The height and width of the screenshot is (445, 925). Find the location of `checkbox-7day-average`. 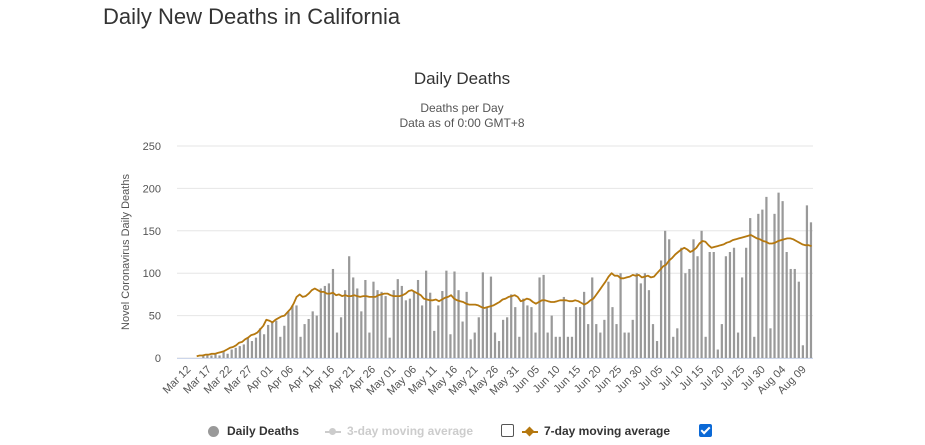

checkbox-7day-average is located at coordinates (705, 430).